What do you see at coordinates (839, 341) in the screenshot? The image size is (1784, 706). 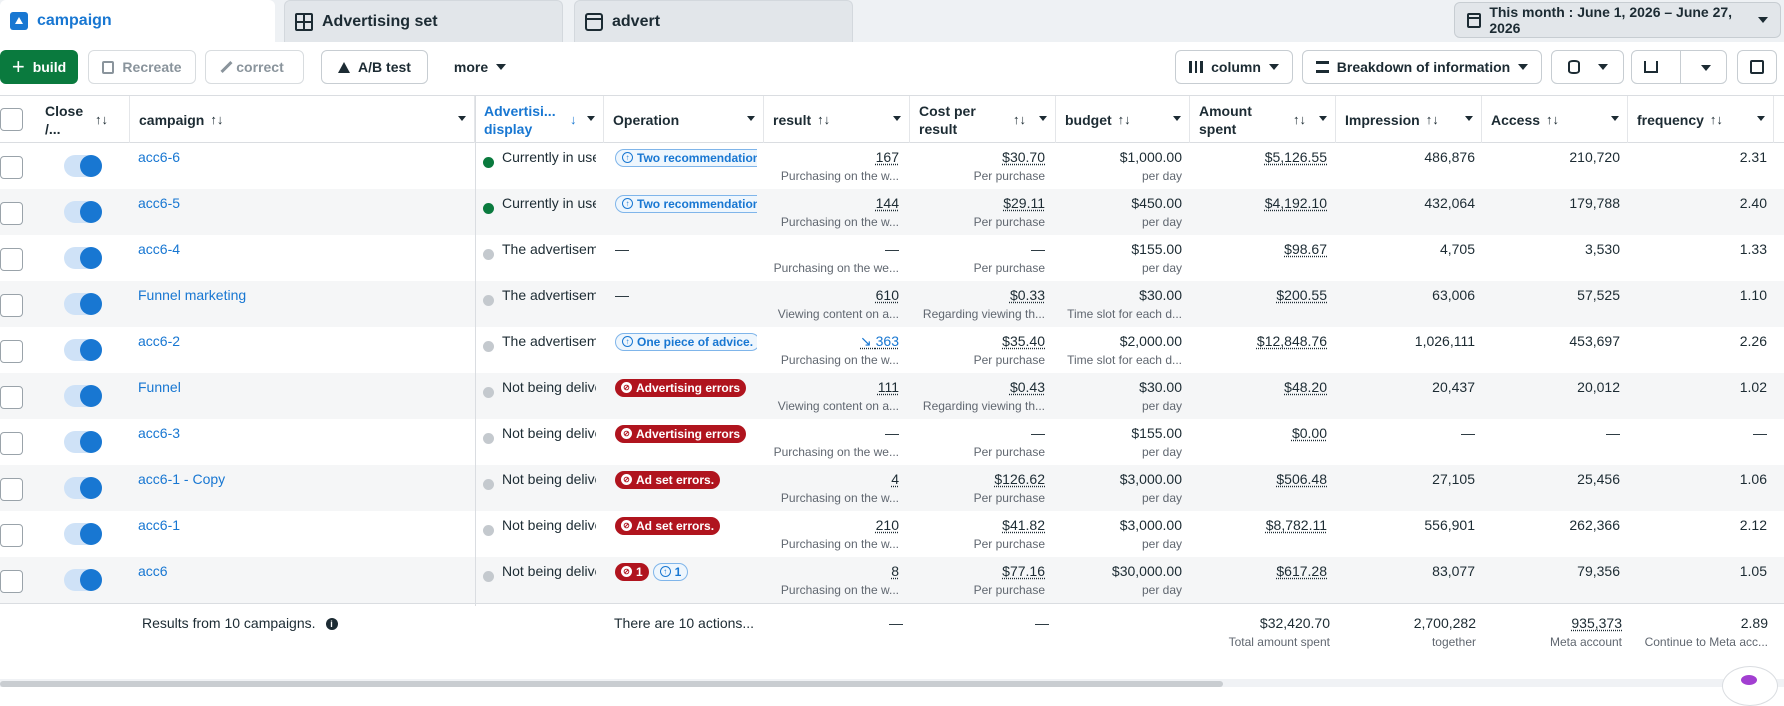 I see `result-value: ↘ 363` at bounding box center [839, 341].